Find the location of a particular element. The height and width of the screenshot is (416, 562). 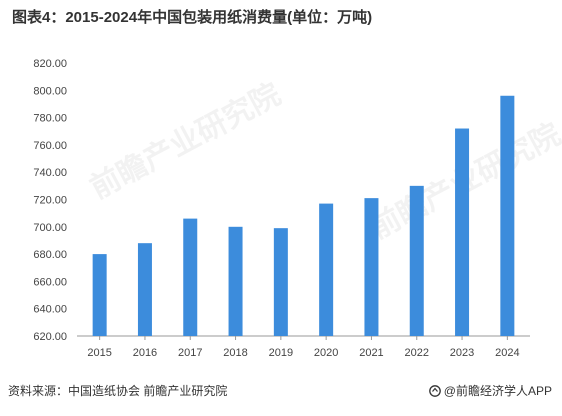

x-tick-label: 2018 is located at coordinates (235, 353).